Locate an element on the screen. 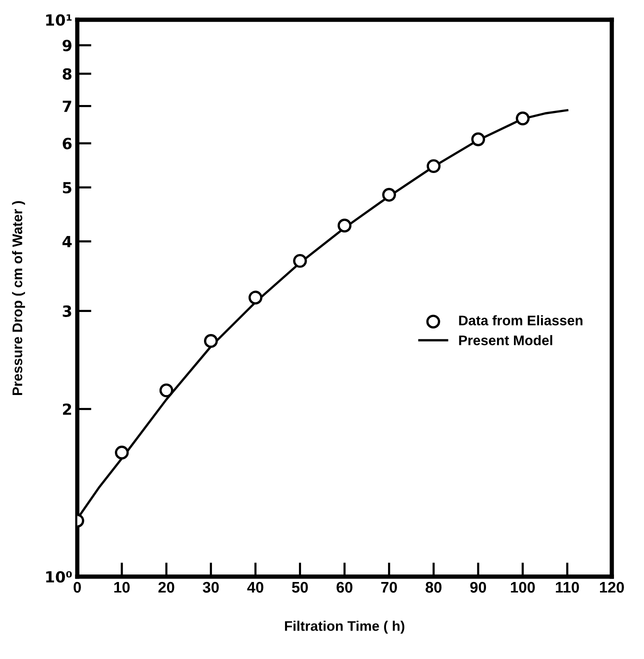 This screenshot has height=659, width=644. x-tick-label: 20 is located at coordinates (166, 587).